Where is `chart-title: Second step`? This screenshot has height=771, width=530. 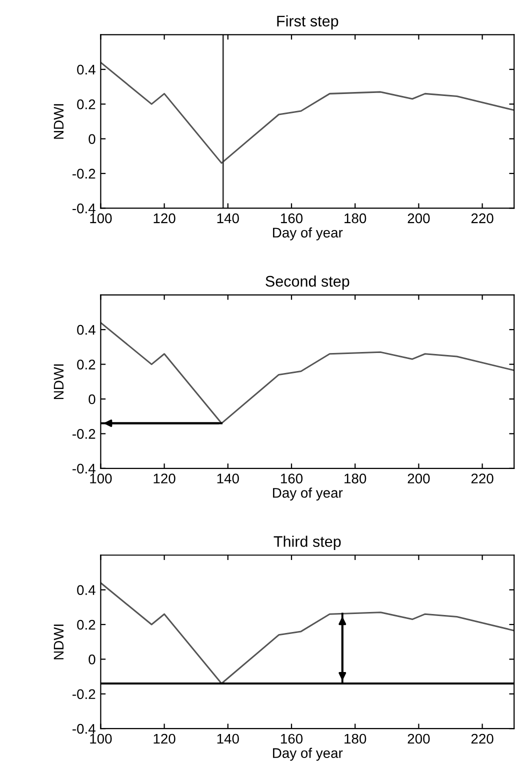
chart-title: Second step is located at coordinates (308, 283).